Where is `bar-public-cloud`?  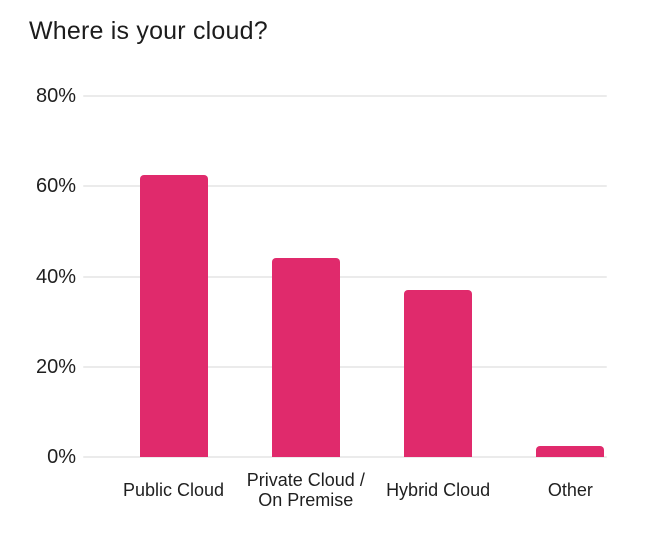 bar-public-cloud is located at coordinates (173, 316).